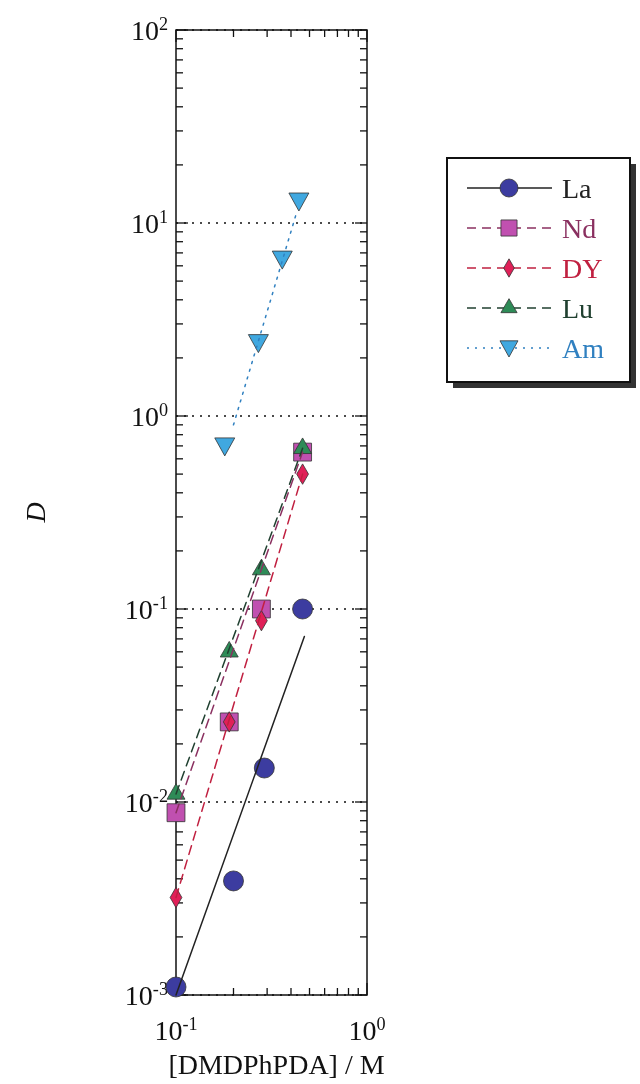 The image size is (640, 1084). Describe the element at coordinates (149, 416) in the screenshot. I see `y-tick-label: 10$^{0}$` at that location.